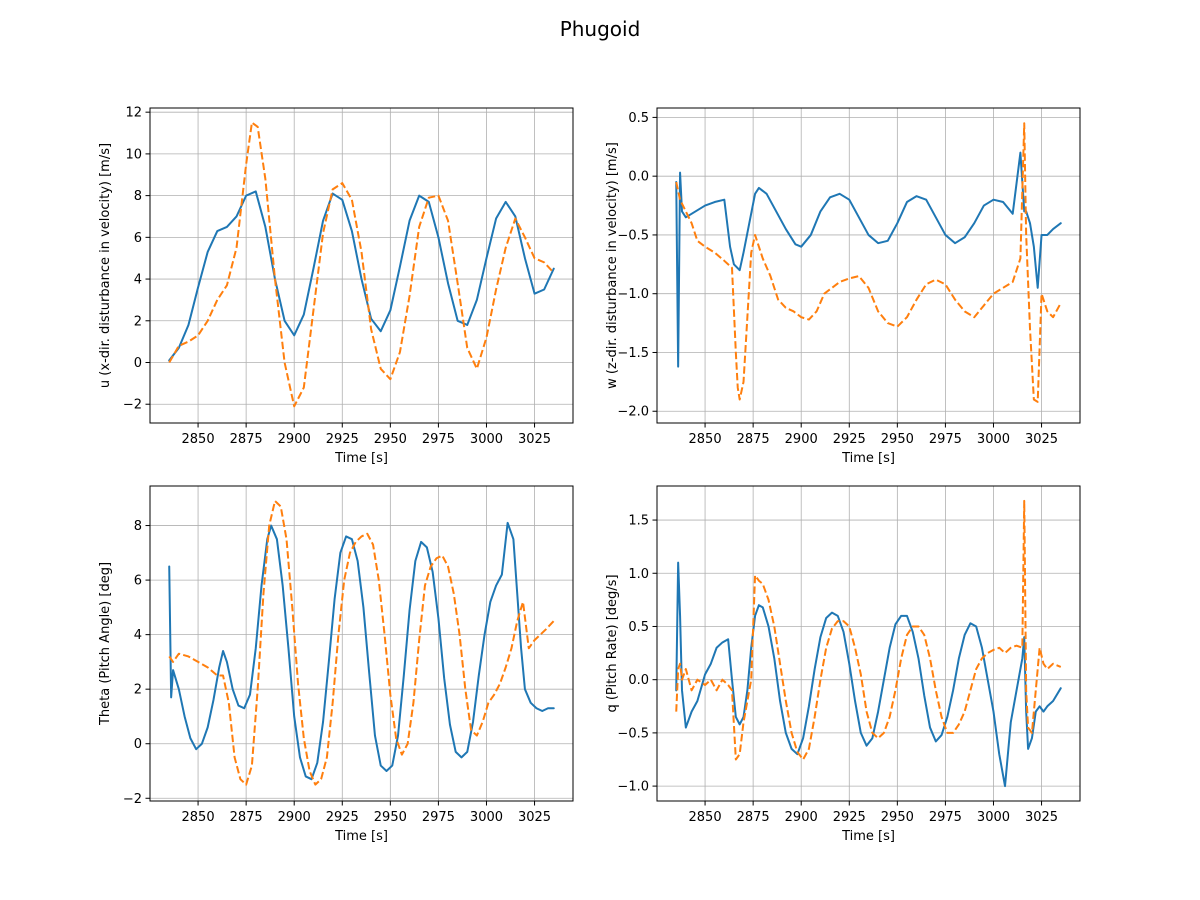 The width and height of the screenshot is (1200, 900). What do you see at coordinates (105, 644) in the screenshot?
I see `y-axis-label: Theta (Pitch Angle) [deg]` at bounding box center [105, 644].